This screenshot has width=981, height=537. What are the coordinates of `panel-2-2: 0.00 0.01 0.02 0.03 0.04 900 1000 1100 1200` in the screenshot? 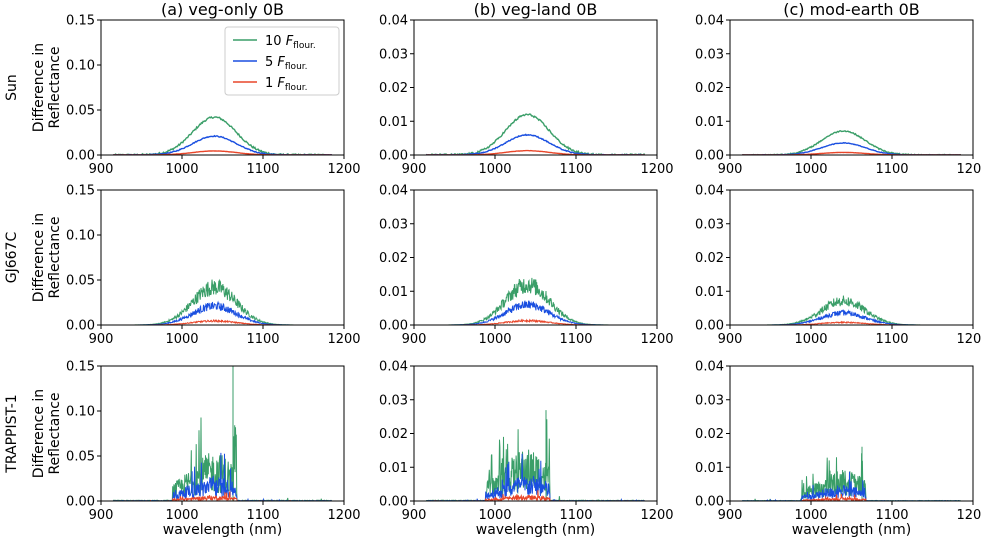 It's located at (526, 266).